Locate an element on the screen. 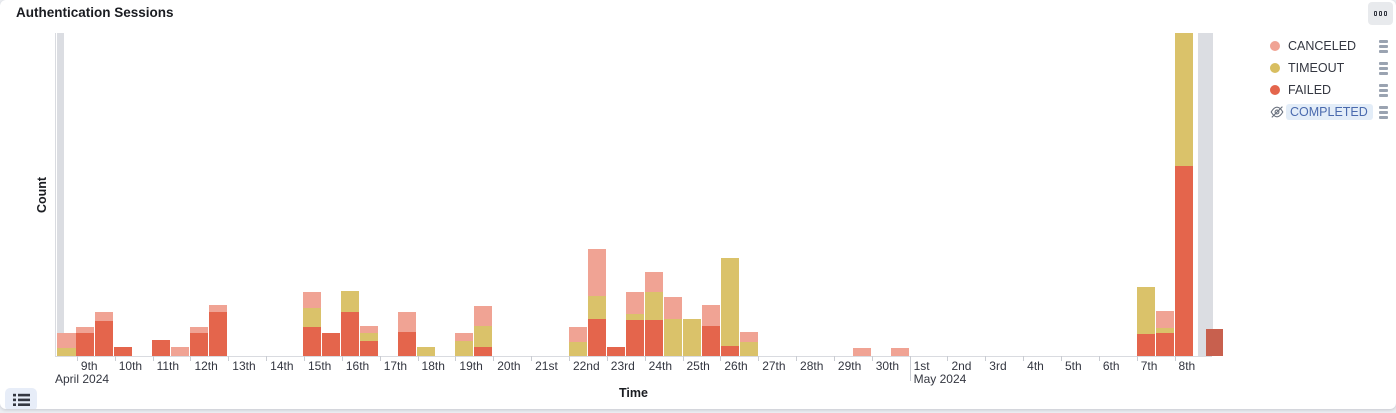 This screenshot has height=413, width=1396. x-axis-tick-label: 7th is located at coordinates (1149, 366).